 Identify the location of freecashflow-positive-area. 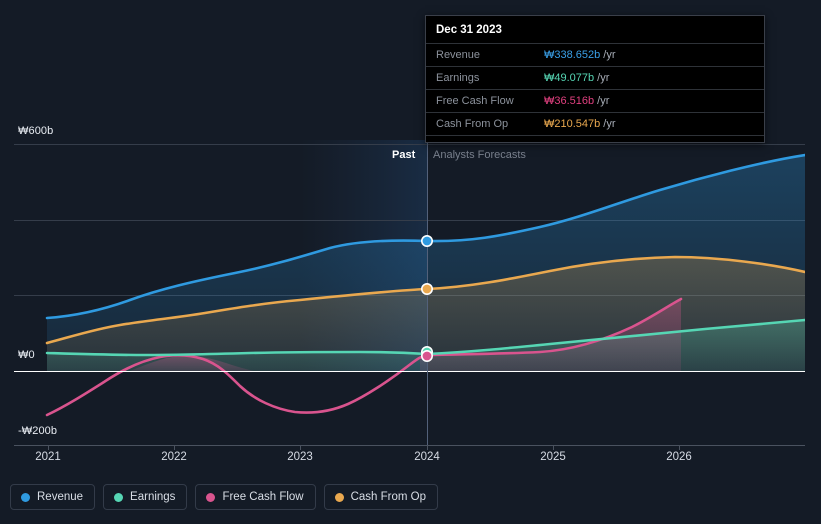
(191, 363).